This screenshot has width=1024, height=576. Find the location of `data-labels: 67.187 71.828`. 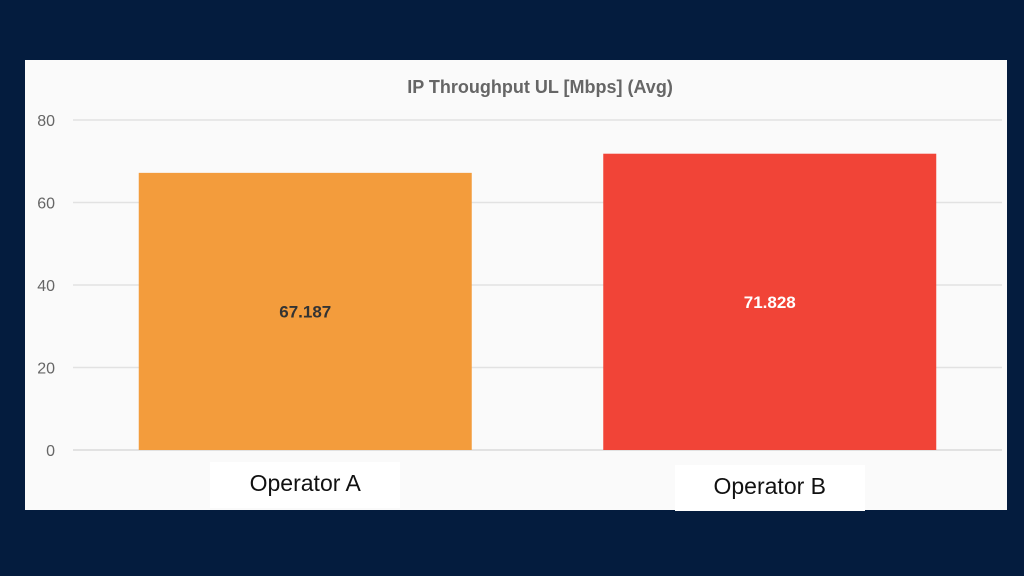

data-labels: 67.187 71.828 is located at coordinates (537, 307).